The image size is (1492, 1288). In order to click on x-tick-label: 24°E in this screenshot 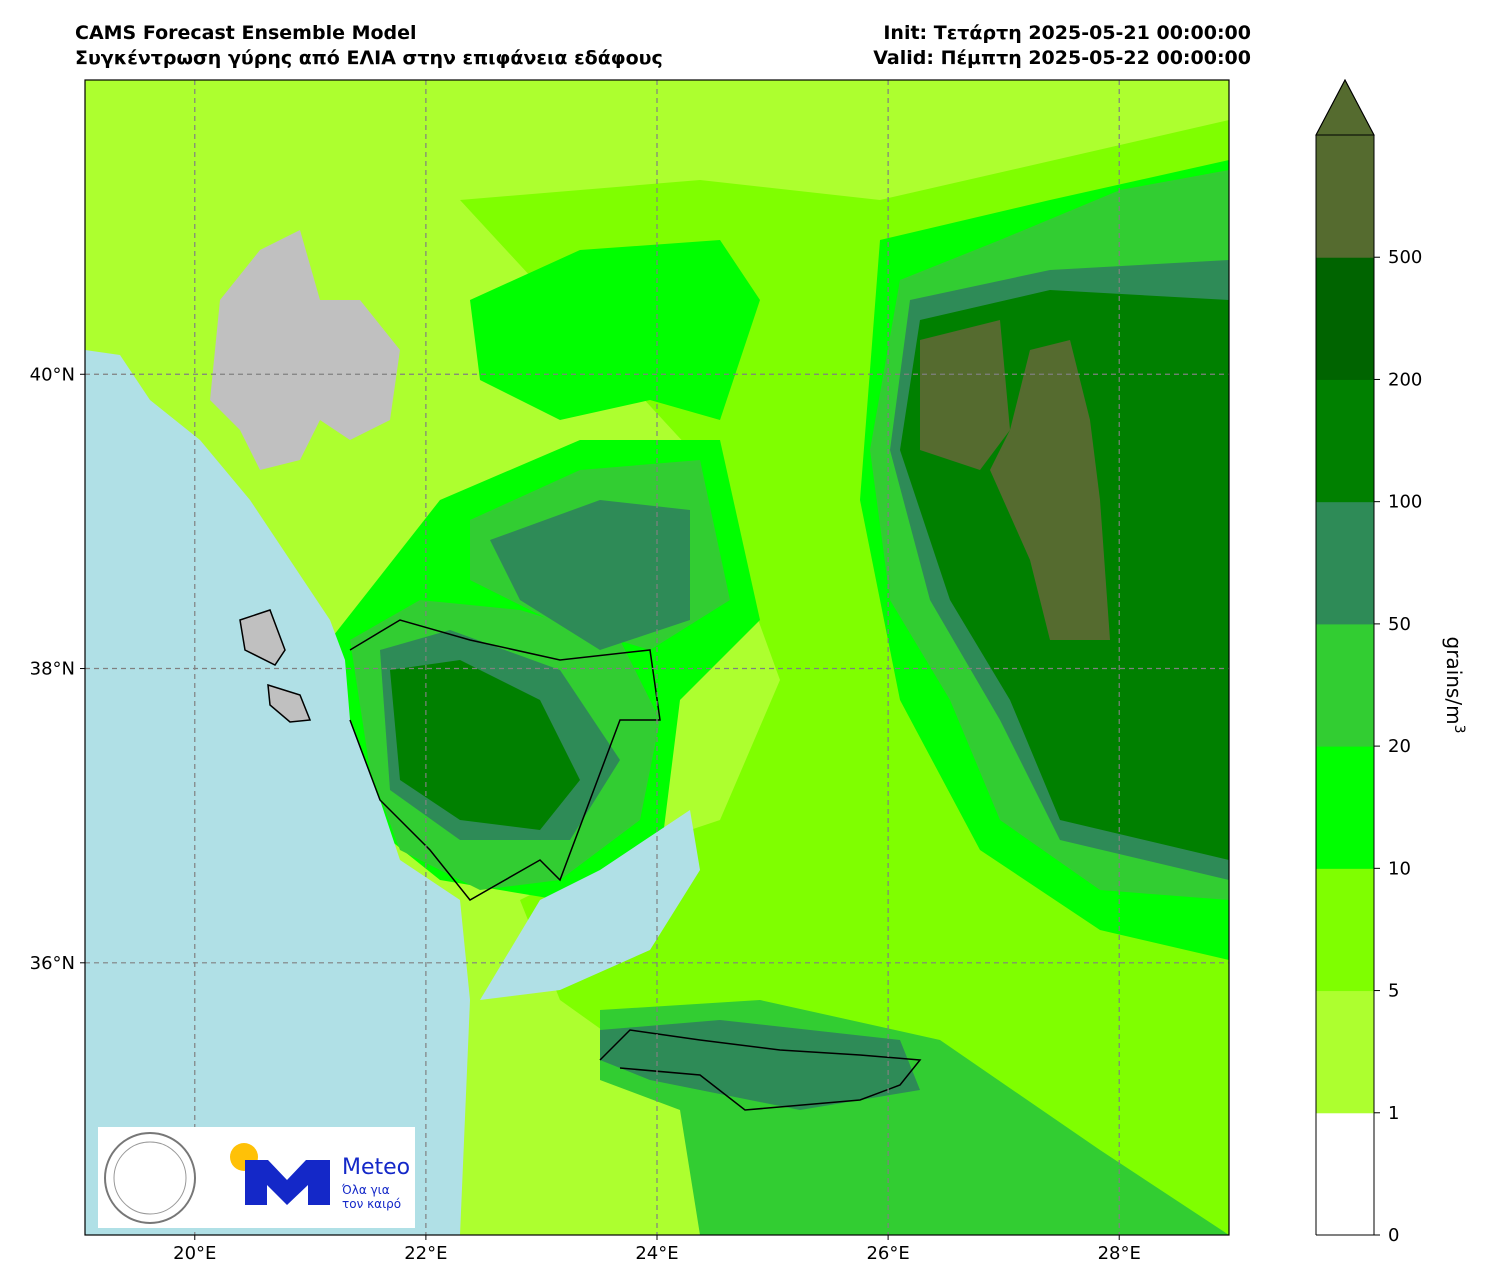, I will do `click(656, 1253)`.